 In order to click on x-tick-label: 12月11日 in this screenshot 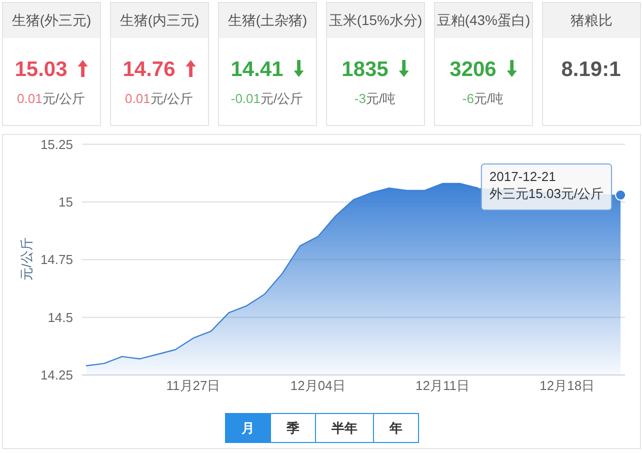, I will do `click(443, 385)`.